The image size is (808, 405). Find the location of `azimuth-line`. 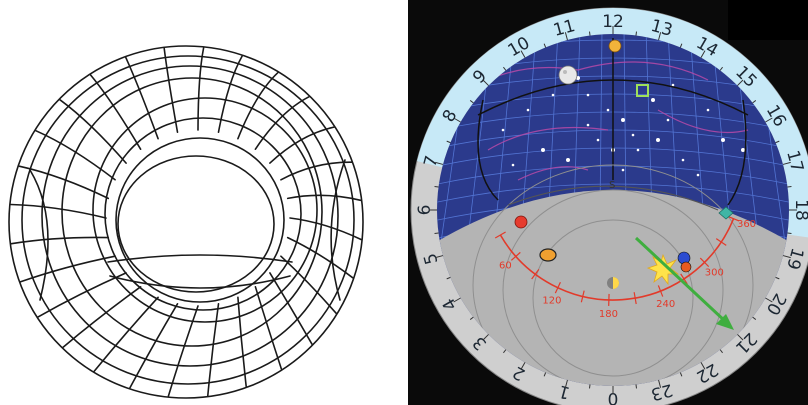

azimuth-line is located at coordinates (737, 152).